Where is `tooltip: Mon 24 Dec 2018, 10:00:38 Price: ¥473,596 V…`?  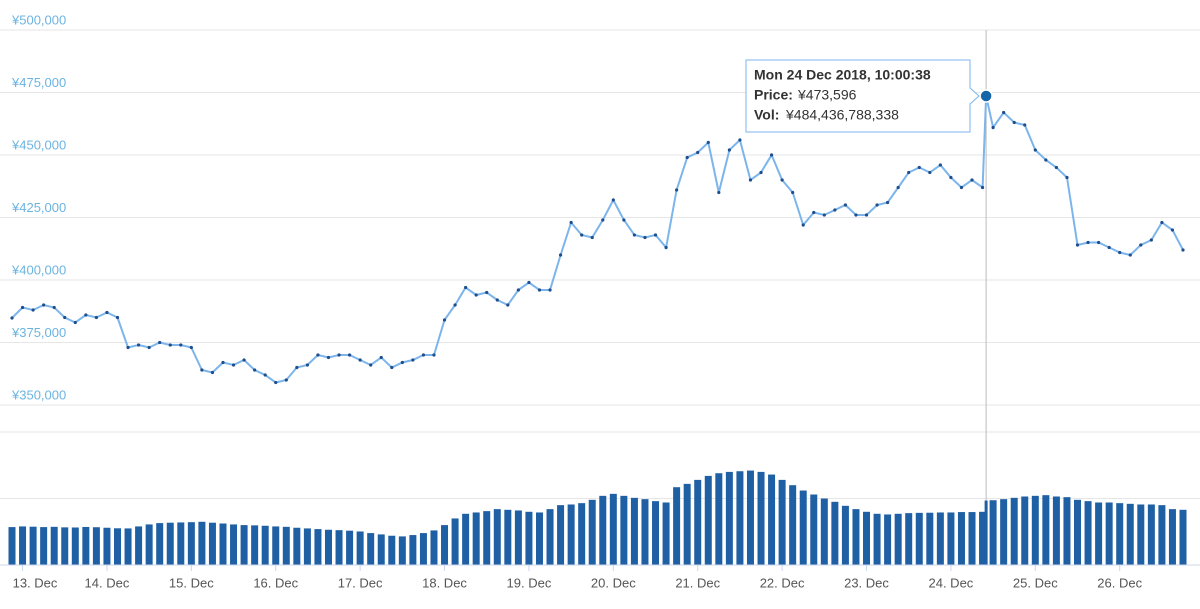 tooltip: Mon 24 Dec 2018, 10:00:38 Price: ¥473,596 V… is located at coordinates (862, 96).